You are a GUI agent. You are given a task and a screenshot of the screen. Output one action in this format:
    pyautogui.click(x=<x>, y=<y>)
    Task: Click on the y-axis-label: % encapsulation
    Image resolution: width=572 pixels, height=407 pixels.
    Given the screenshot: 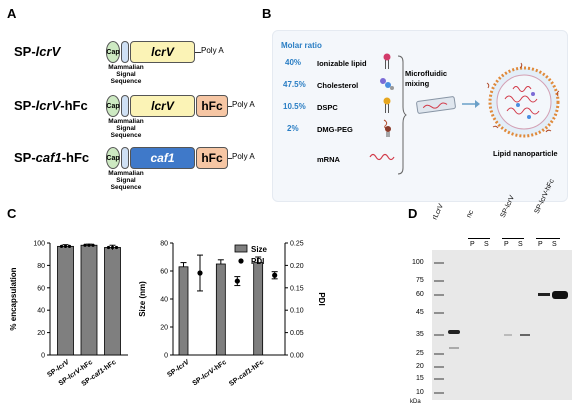 What is the action you would take?
    pyautogui.click(x=13, y=298)
    